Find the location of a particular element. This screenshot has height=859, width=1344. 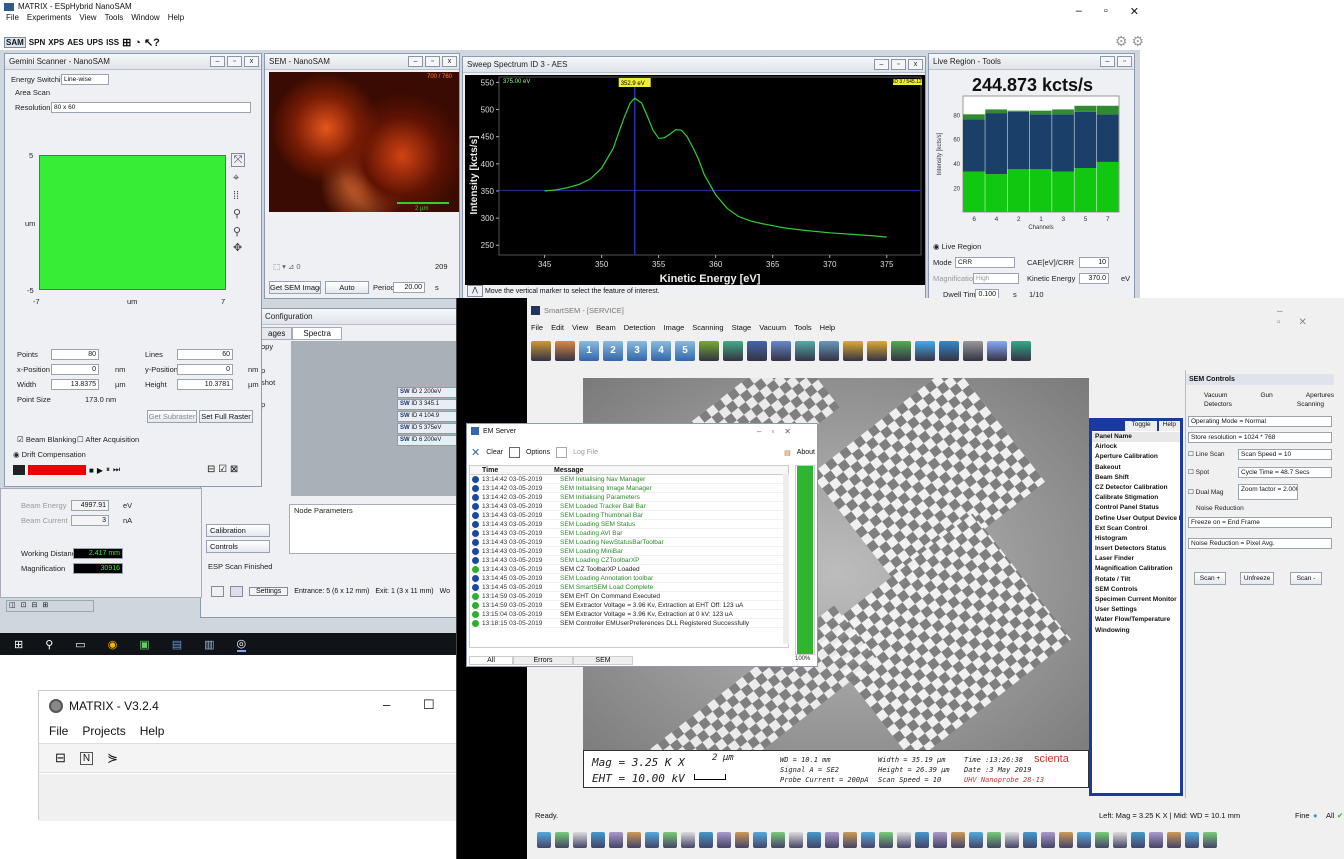

panel-item: Windowing is located at coordinates (1112, 630).